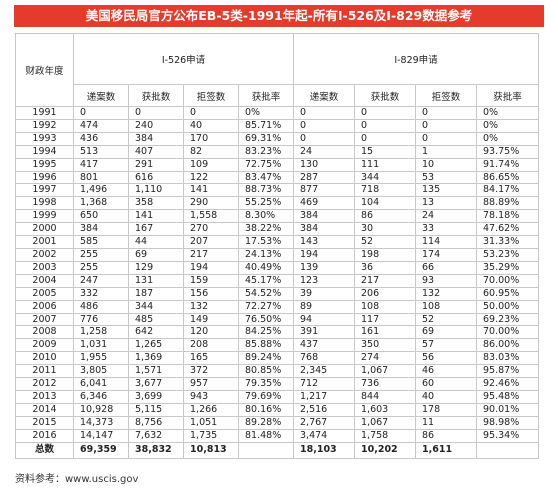 The height and width of the screenshot is (489, 558). What do you see at coordinates (324, 280) in the screenshot?
I see `data-cell: 123` at bounding box center [324, 280].